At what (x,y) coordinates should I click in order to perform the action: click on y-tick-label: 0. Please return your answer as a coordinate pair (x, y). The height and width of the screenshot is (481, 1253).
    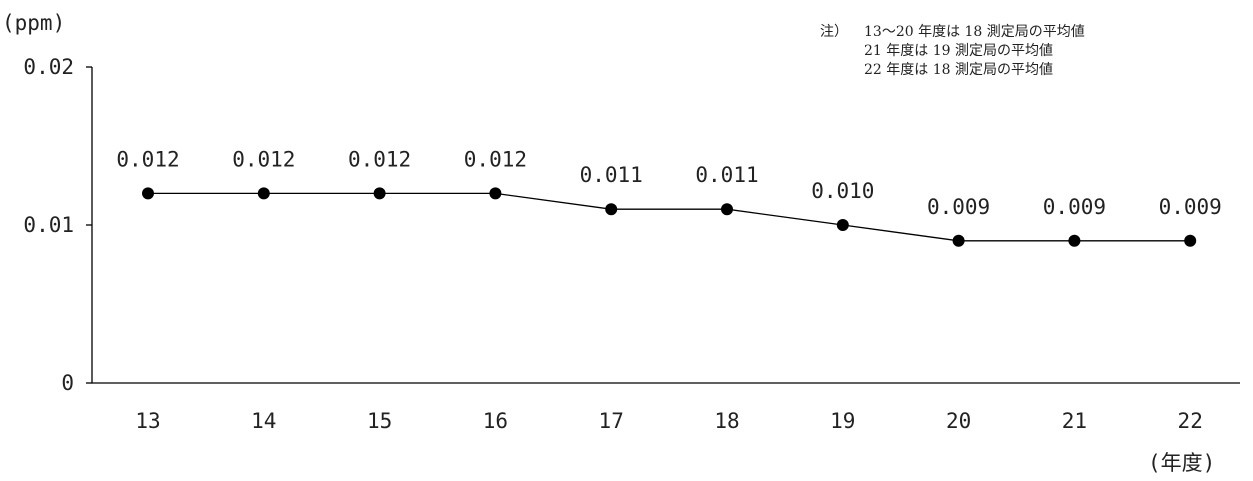
    Looking at the image, I should click on (67, 383).